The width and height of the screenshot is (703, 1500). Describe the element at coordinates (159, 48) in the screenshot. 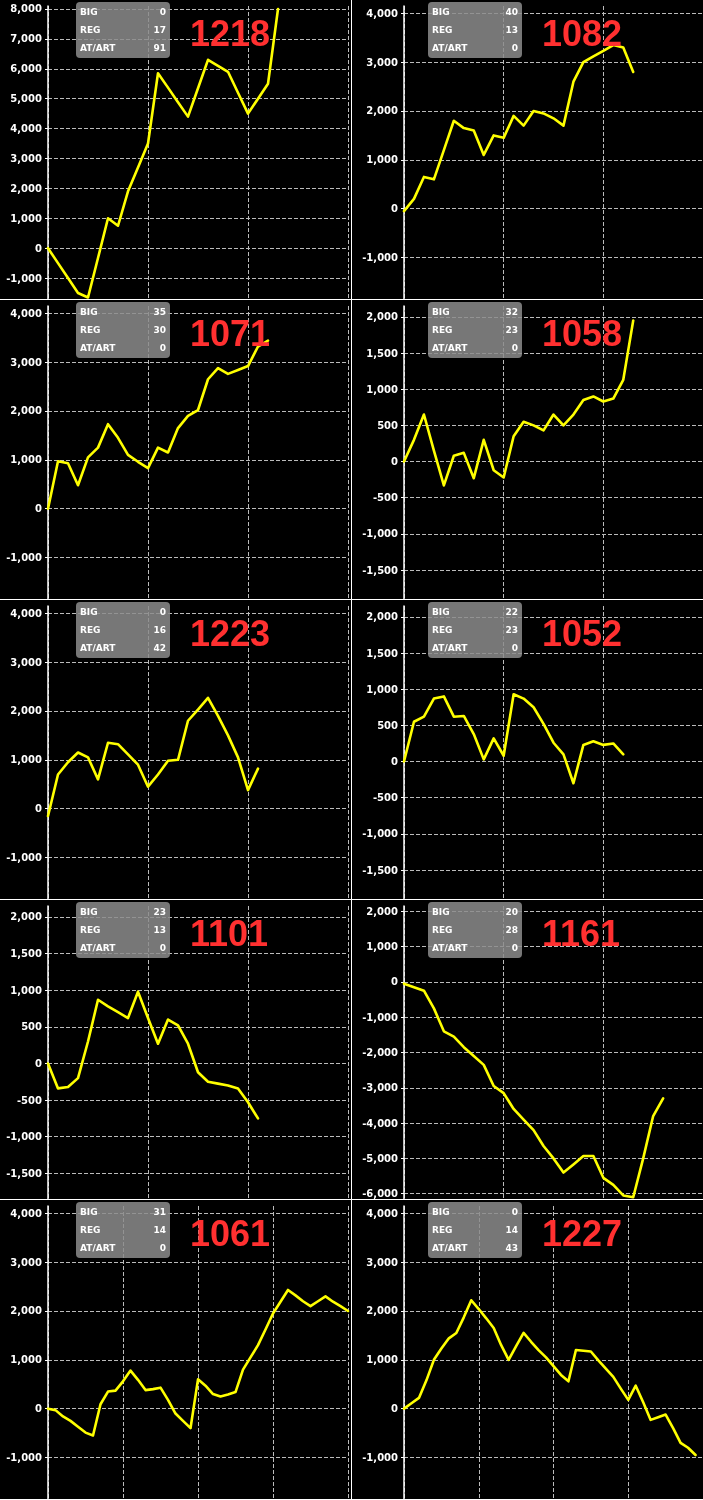

I see `annotation: 91` at that location.